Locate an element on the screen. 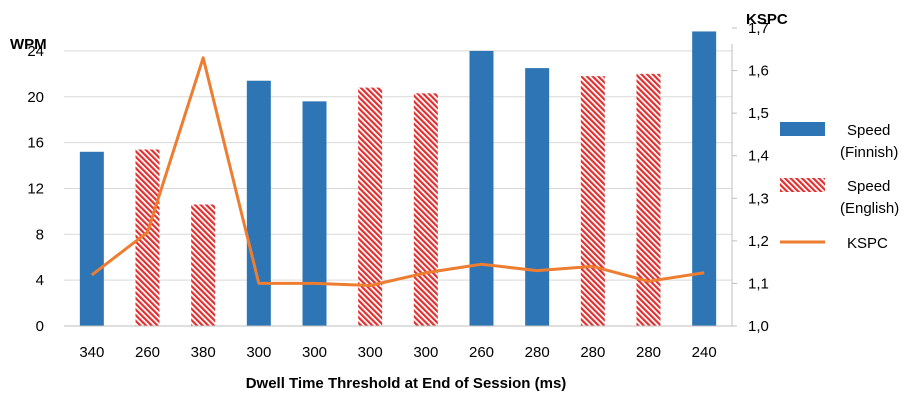 Image resolution: width=912 pixels, height=397 pixels. y-right-tick-label: 1,6 is located at coordinates (758, 71).